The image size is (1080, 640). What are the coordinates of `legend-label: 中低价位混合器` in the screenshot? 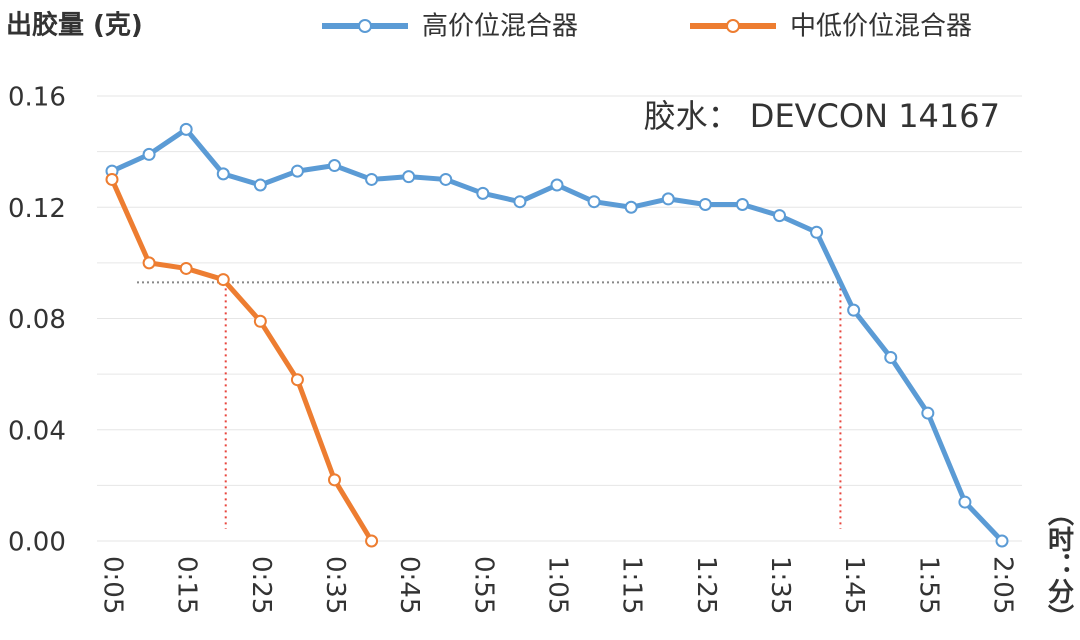 It's located at (881, 27).